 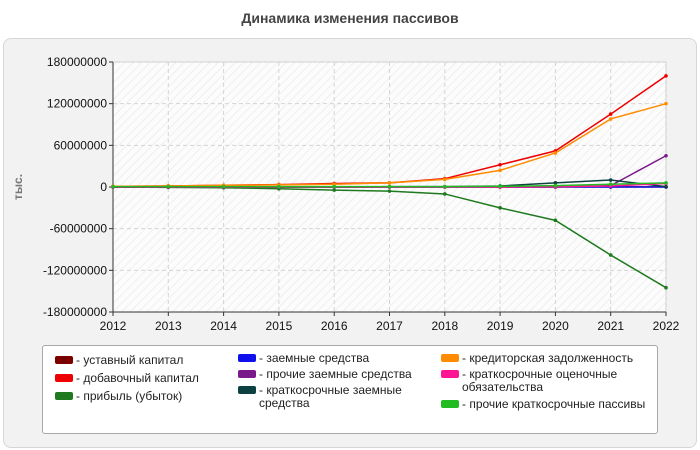 I want to click on x-tick-label: 2017, so click(x=389, y=326).